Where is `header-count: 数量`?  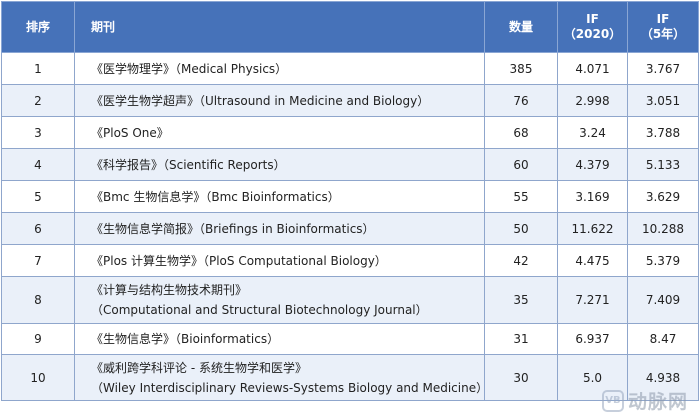 header-count: 数量 is located at coordinates (521, 27).